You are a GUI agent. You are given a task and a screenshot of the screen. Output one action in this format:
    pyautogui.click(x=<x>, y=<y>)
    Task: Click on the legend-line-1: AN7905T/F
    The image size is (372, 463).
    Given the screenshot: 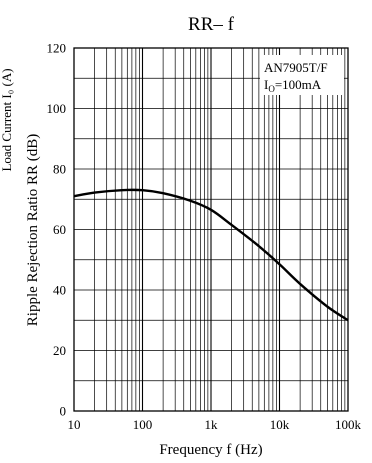 What is the action you would take?
    pyautogui.click(x=296, y=67)
    